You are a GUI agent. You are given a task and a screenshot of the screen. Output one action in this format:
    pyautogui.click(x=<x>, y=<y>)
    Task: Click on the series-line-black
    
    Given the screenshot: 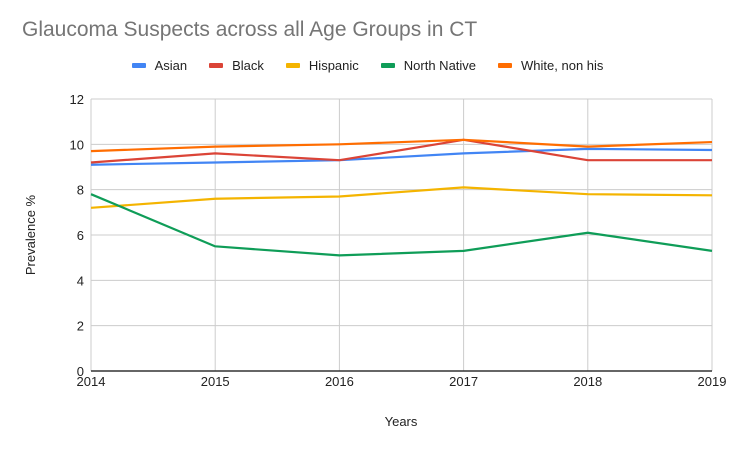 What is the action you would take?
    pyautogui.click(x=401, y=151)
    